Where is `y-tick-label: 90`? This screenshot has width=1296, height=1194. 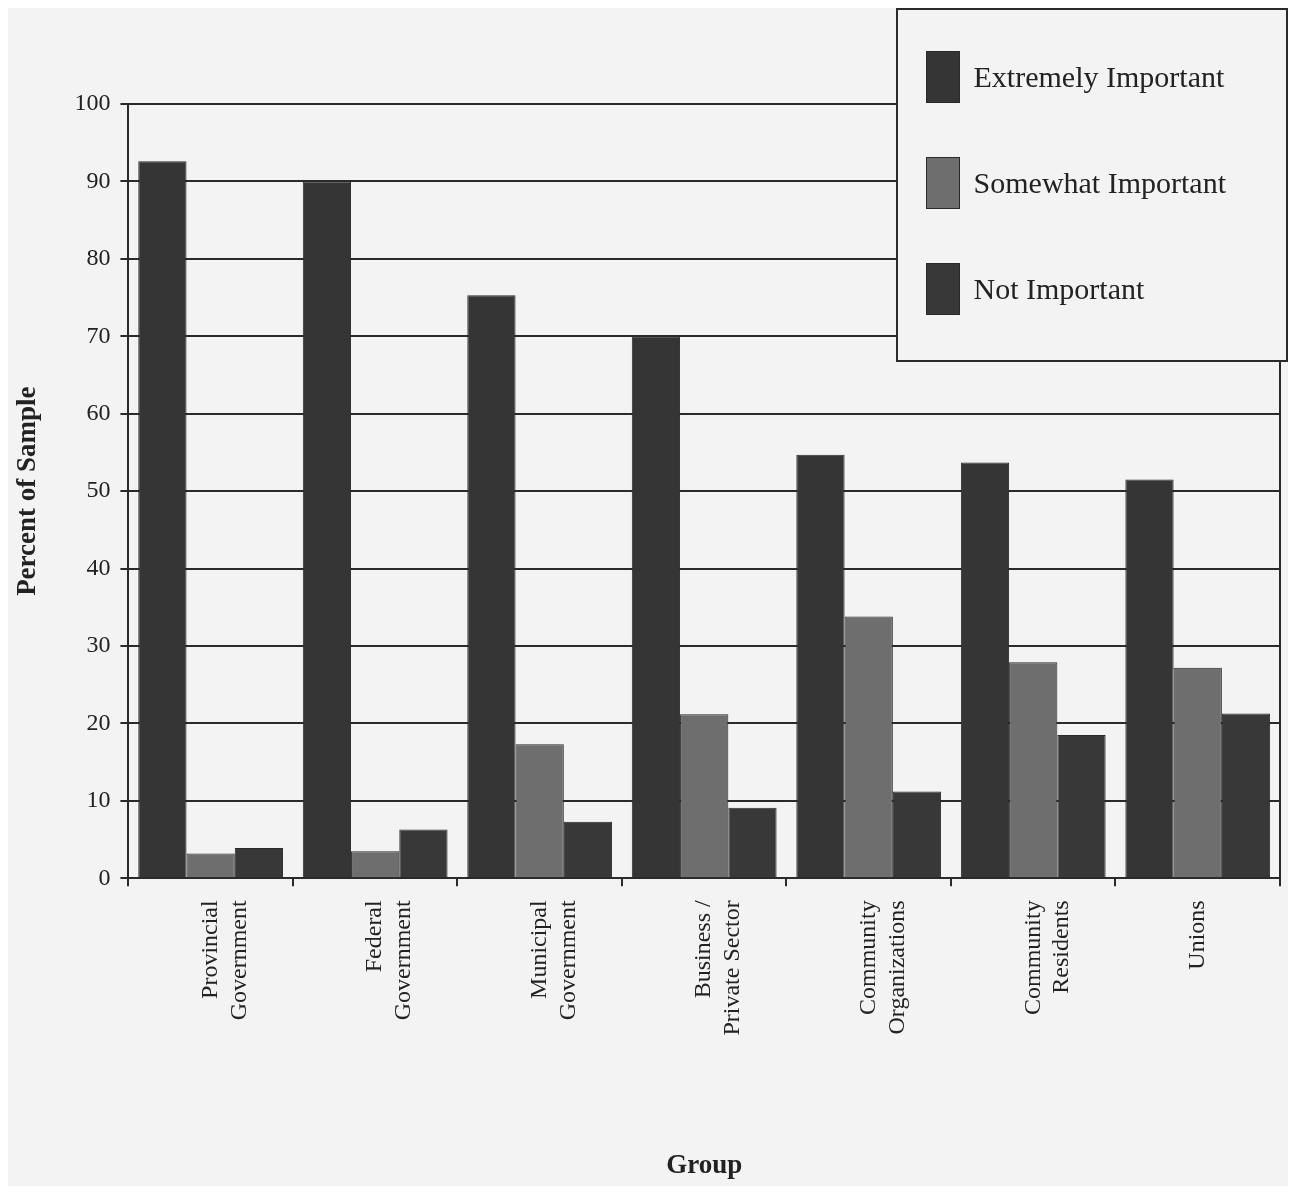 y-tick-label: 90 is located at coordinates (98, 179).